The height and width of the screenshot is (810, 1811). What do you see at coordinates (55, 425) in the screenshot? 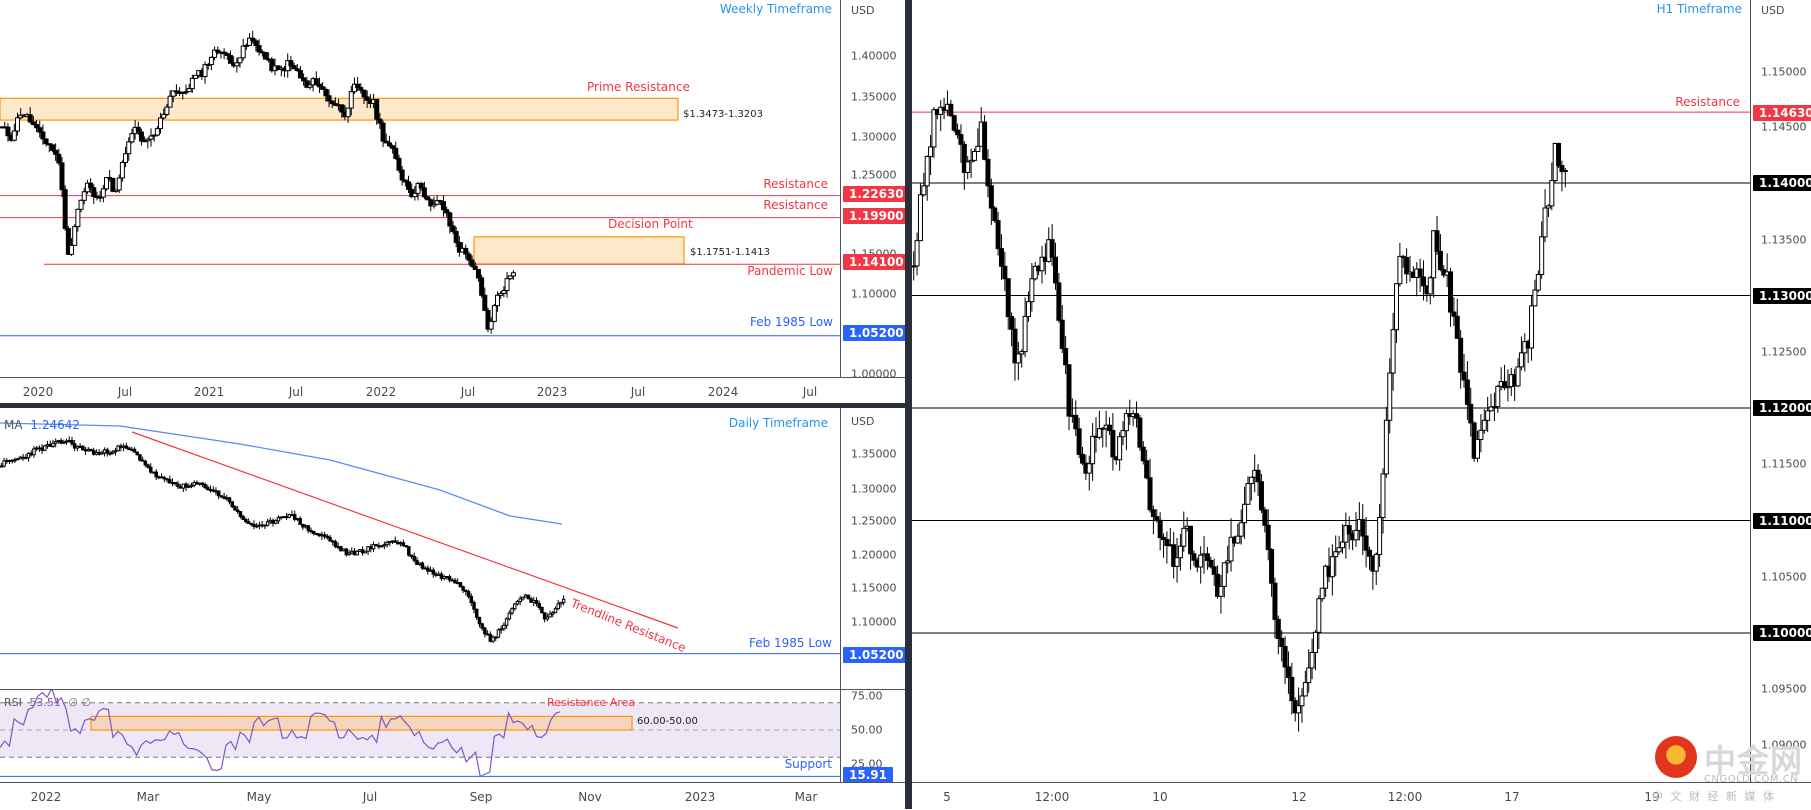
I see `ma-value: 1.24642` at bounding box center [55, 425].